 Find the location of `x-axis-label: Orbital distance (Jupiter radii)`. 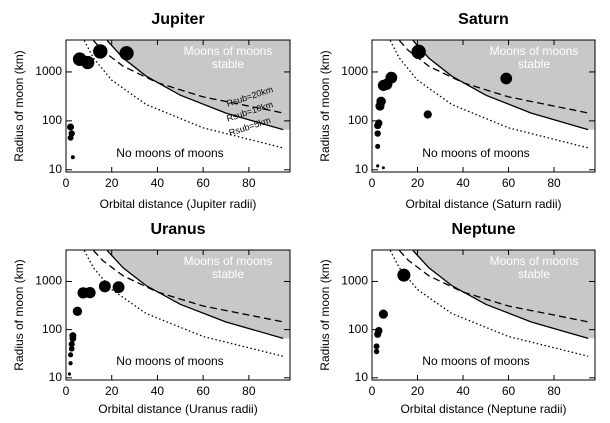

x-axis-label: Orbital distance (Jupiter radii) is located at coordinates (178, 204).